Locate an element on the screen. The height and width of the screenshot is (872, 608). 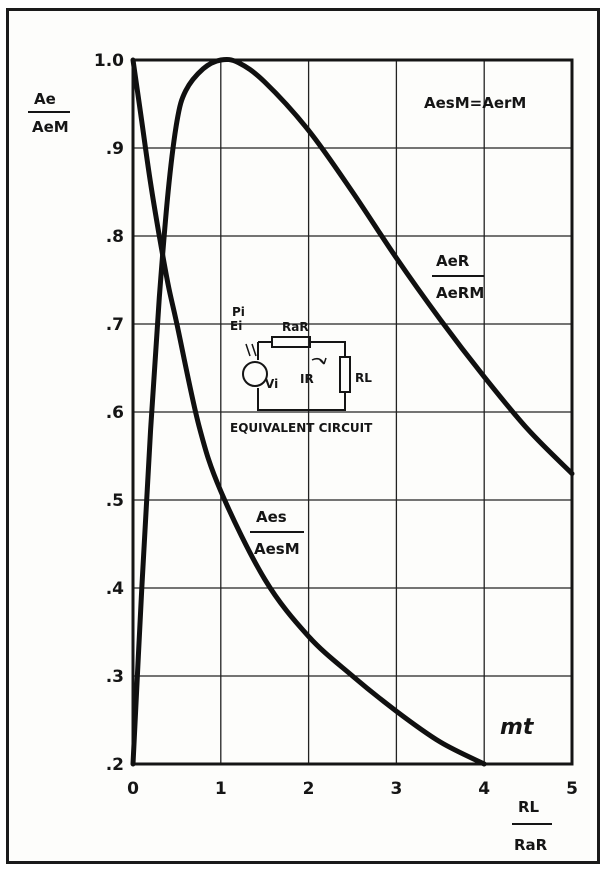
circuit-label-rar: RaR is located at coordinates (295, 327).